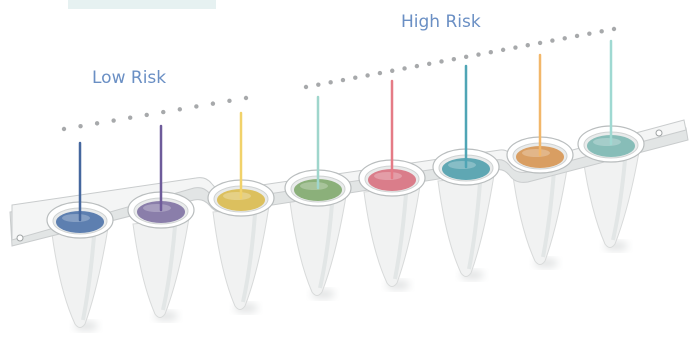  I want to click on well-5-liquid, so click(392, 180).